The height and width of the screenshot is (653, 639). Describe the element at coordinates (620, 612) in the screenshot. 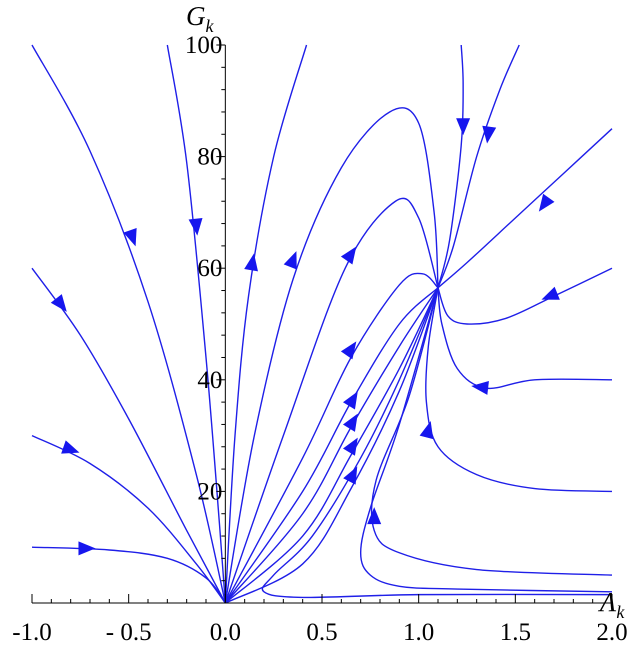

I see `x-axis-title-sub: k` at that location.